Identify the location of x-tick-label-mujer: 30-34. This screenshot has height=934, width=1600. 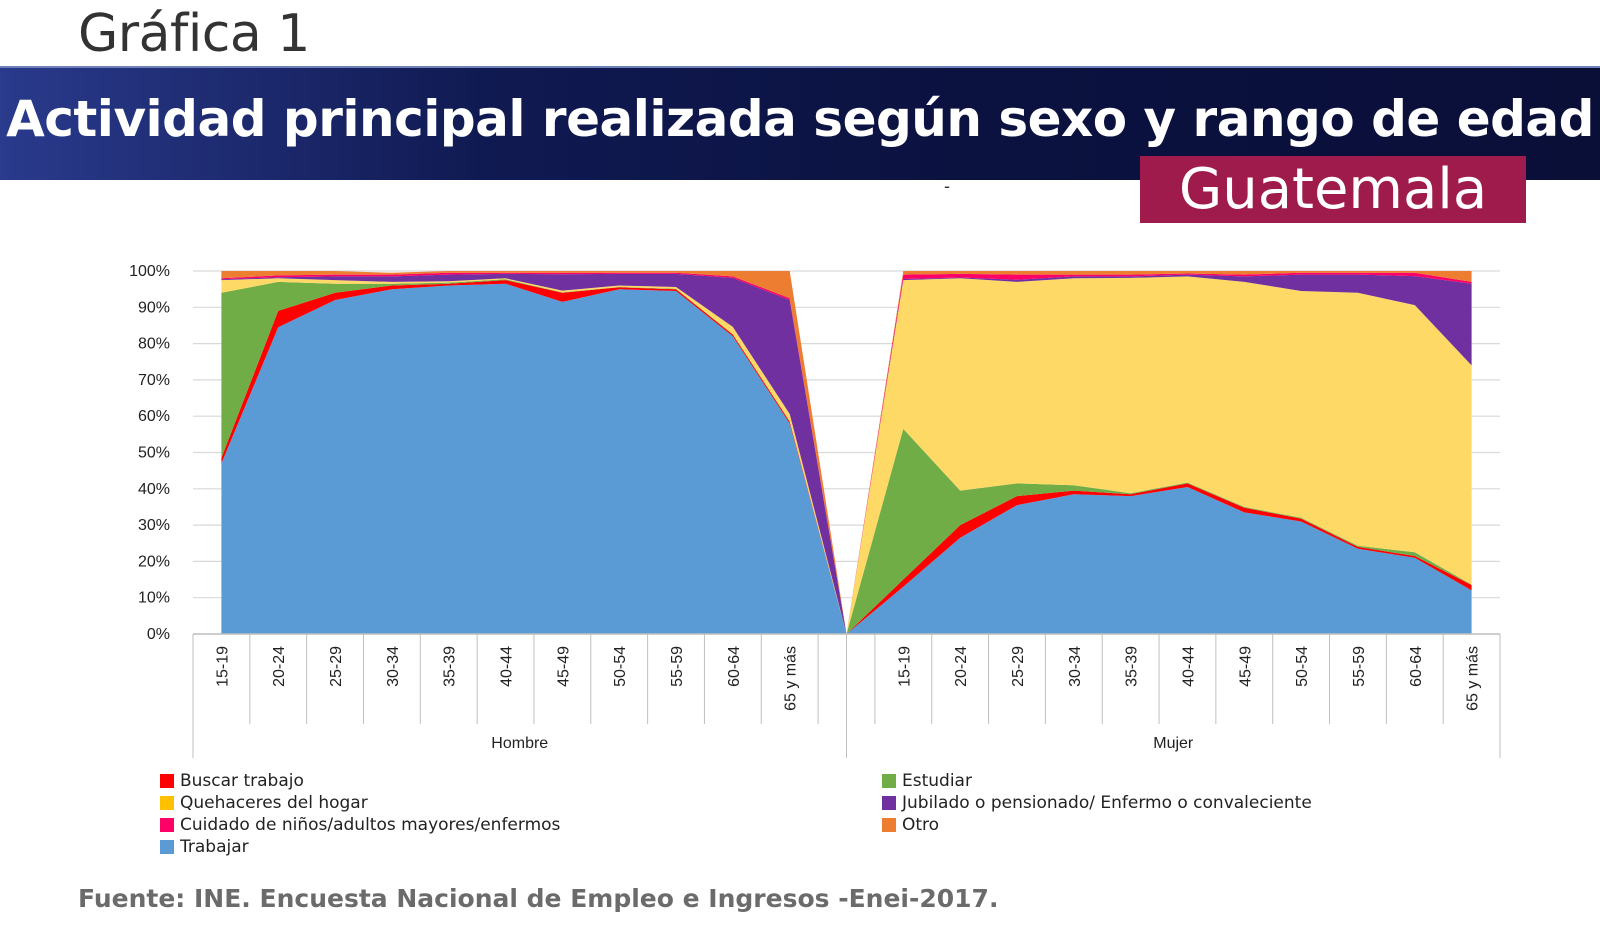
(1075, 666).